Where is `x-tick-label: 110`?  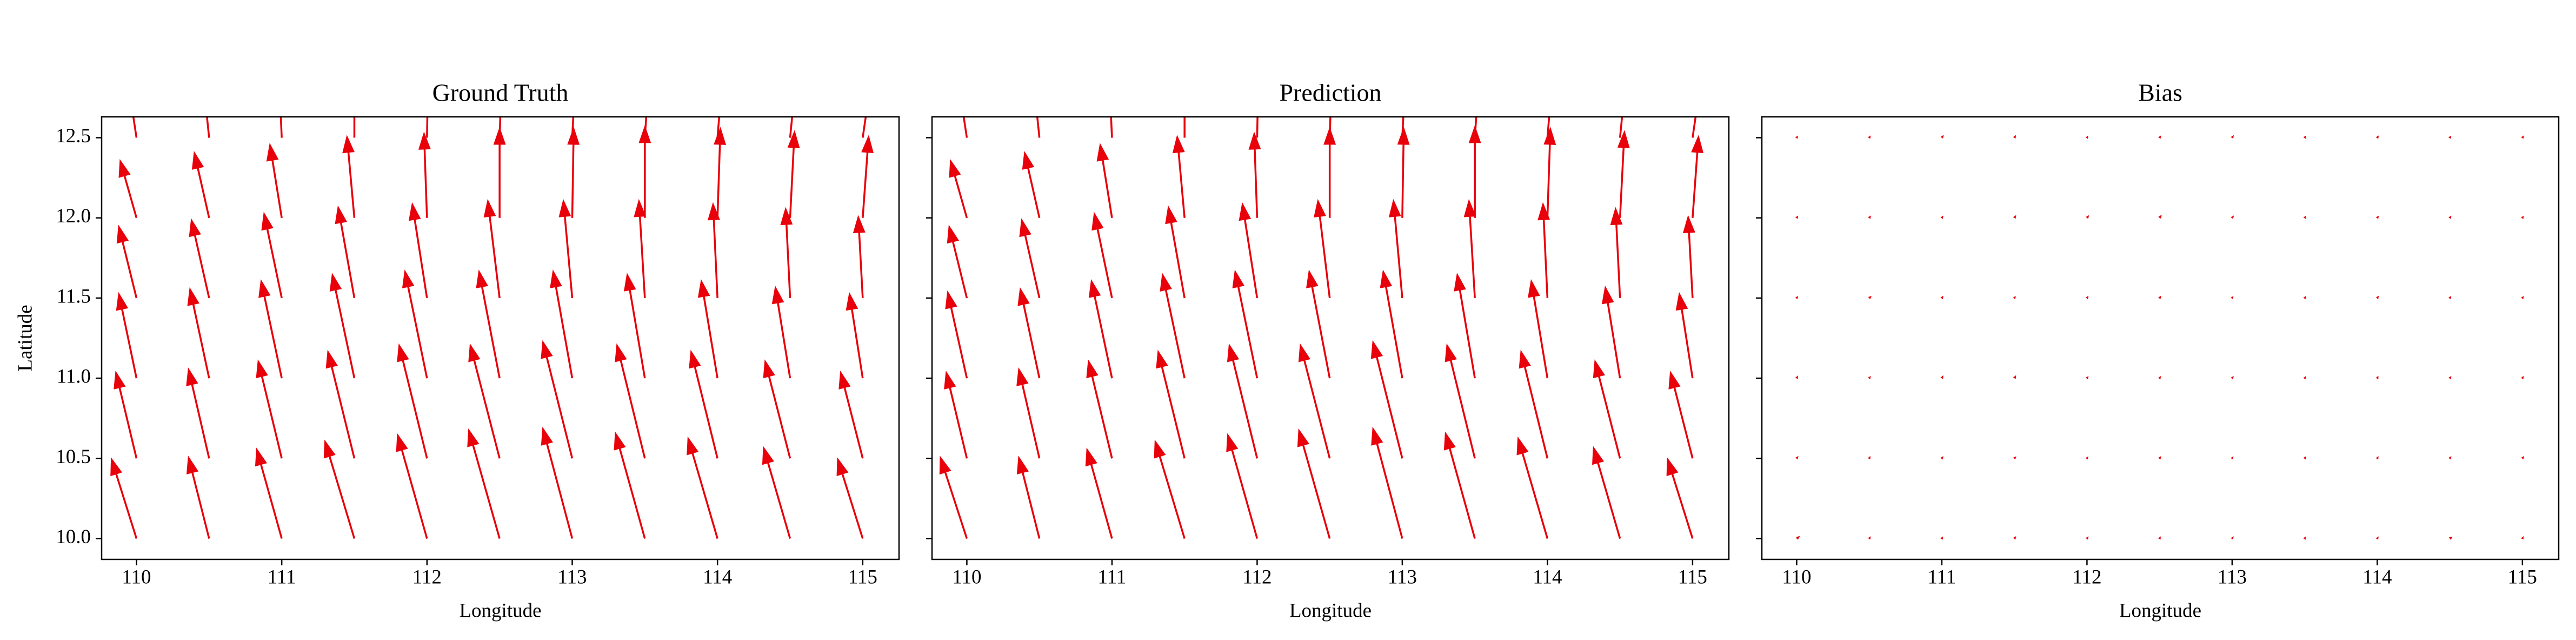 x-tick-label: 110 is located at coordinates (966, 577).